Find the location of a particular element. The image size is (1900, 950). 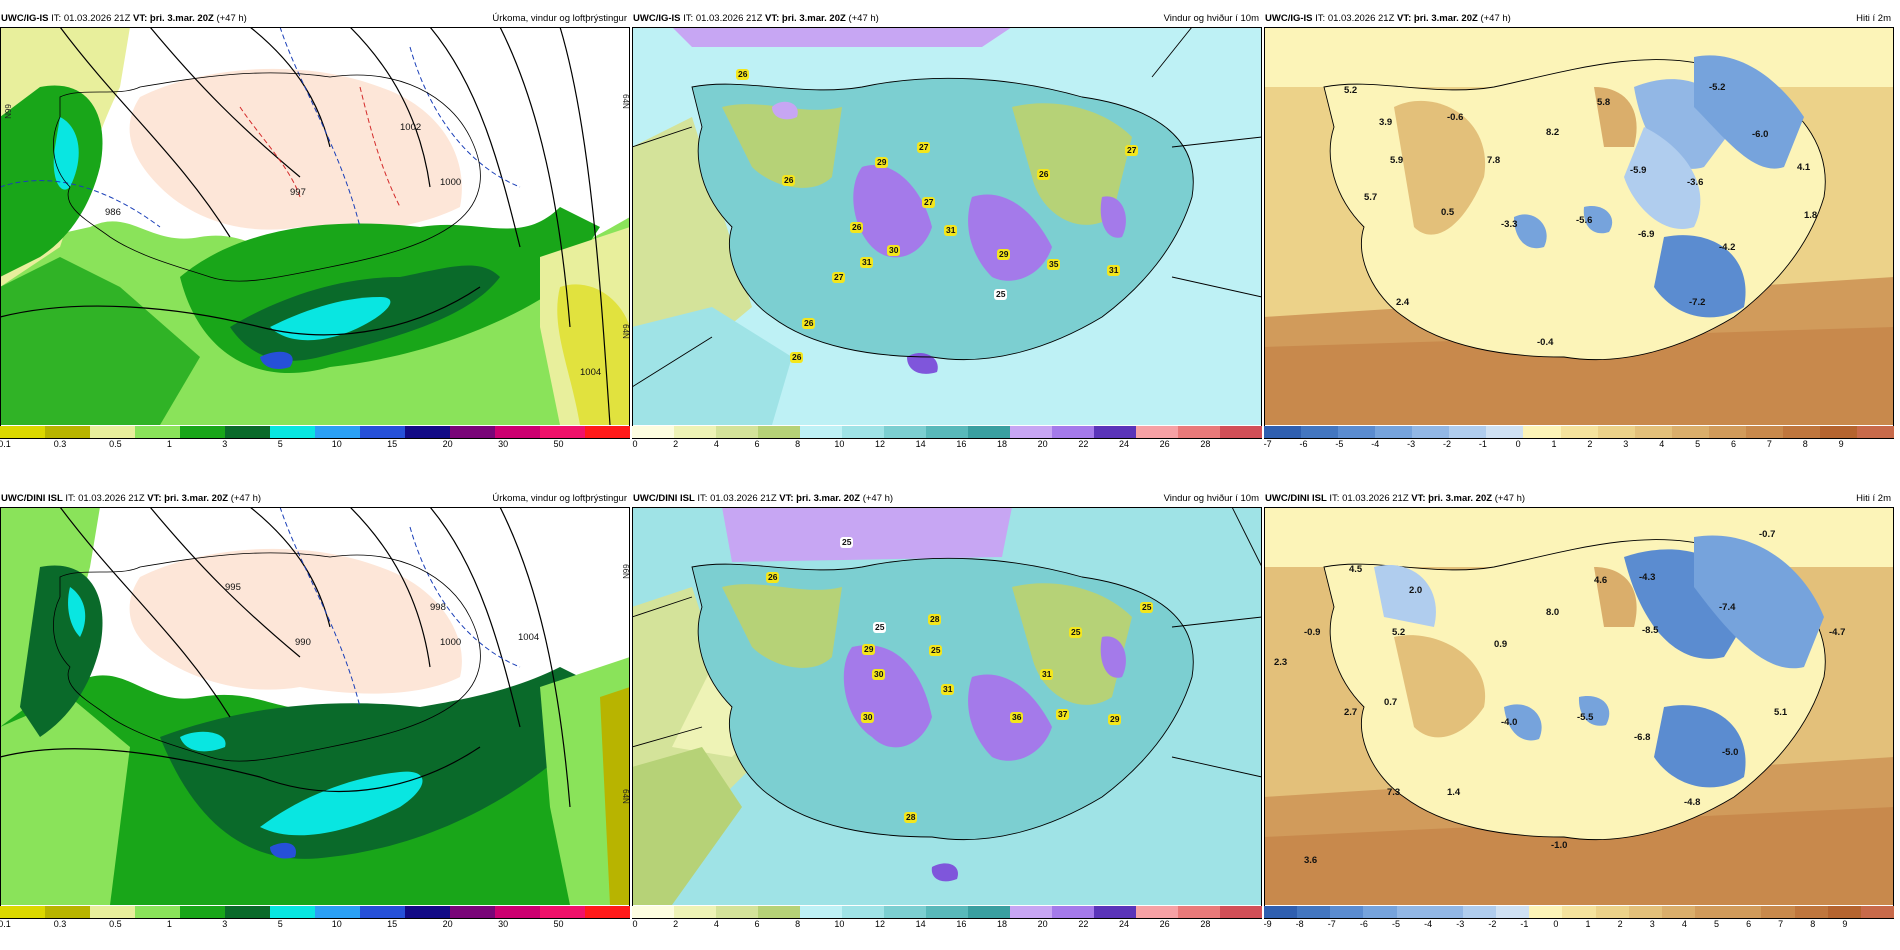

colorbar-tick-label: 12 is located at coordinates (880, 444).